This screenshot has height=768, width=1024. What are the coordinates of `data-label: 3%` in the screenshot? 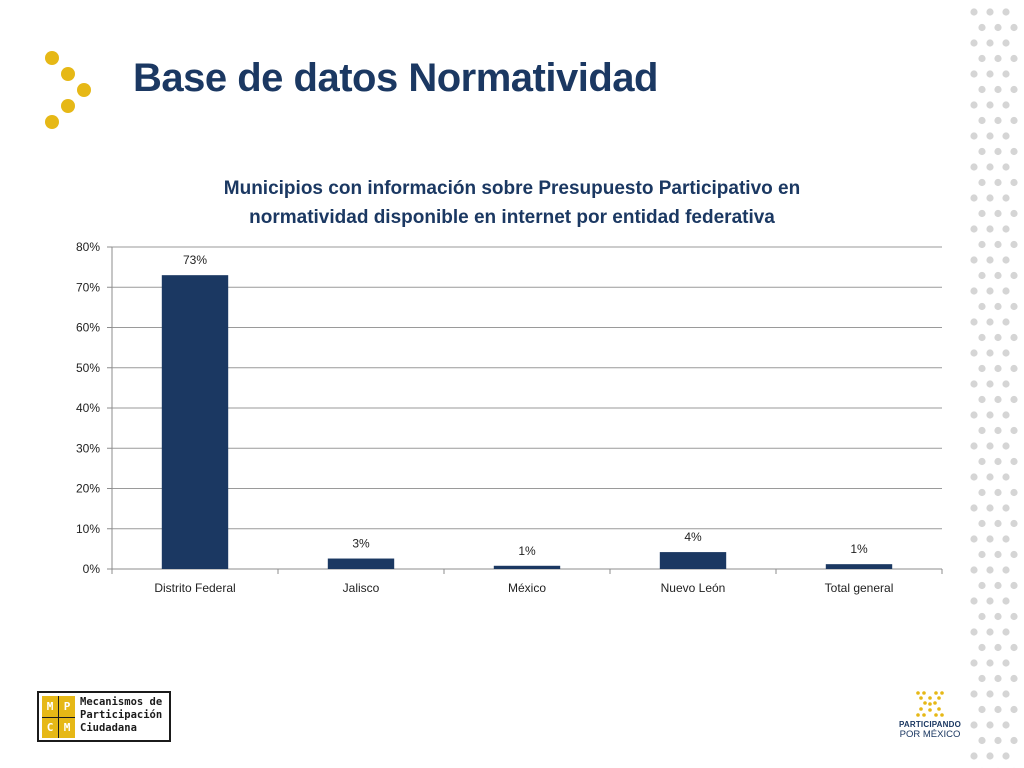 It's located at (361, 544).